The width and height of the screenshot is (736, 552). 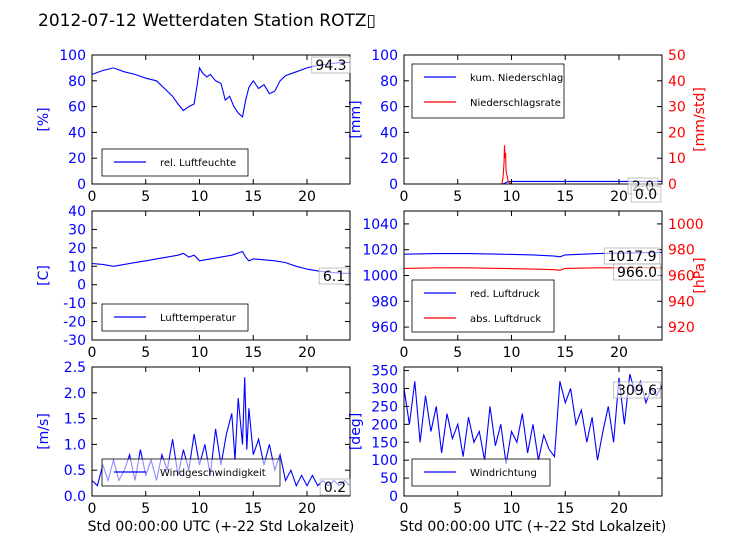 I want to click on temperature-ytick-label: 0, so click(x=81, y=286).